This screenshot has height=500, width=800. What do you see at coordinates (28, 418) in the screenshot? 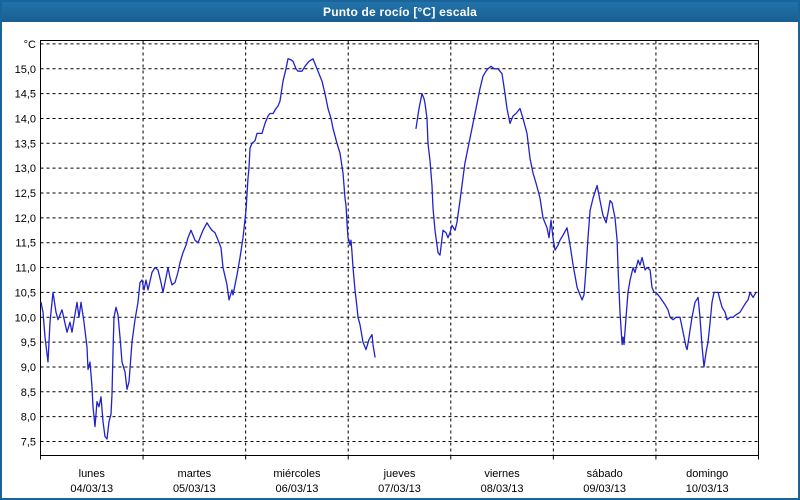
I see `y-tick-label: 8,0` at bounding box center [28, 418].